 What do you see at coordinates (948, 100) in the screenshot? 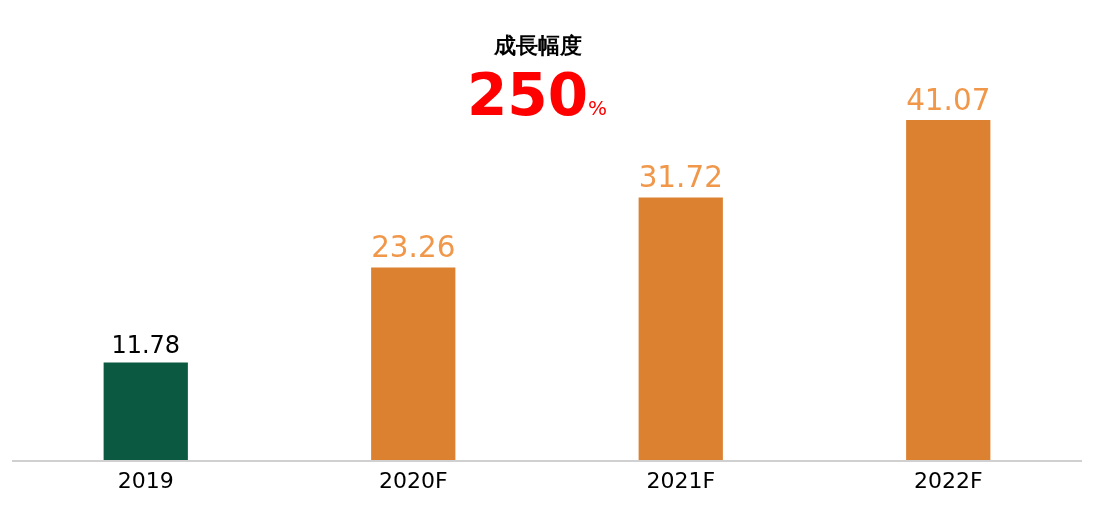
I see `data-label: 41.07` at bounding box center [948, 100].